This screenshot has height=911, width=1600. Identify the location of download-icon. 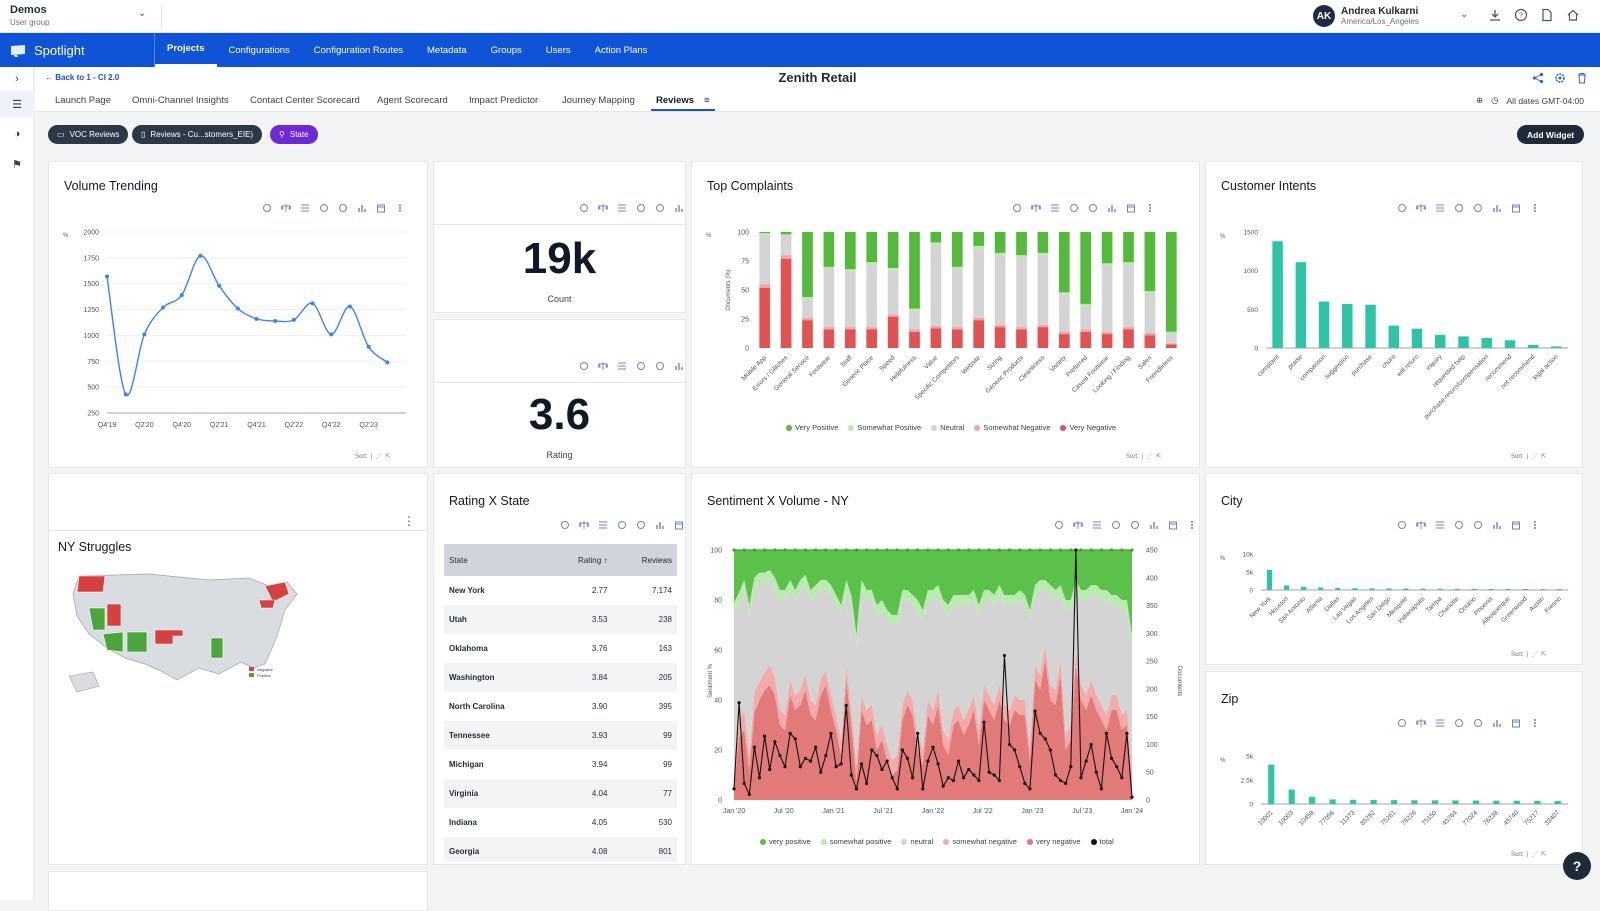
(1495, 15).